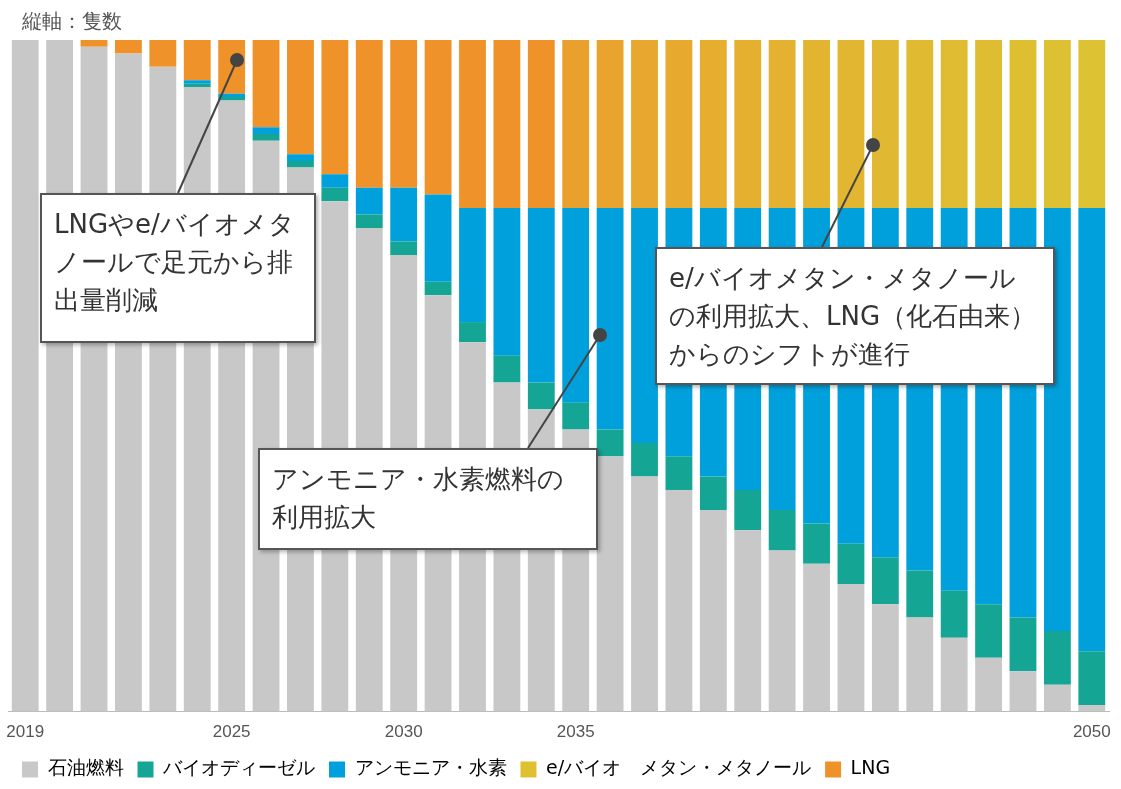 The image size is (1121, 789). What do you see at coordinates (575, 732) in the screenshot?
I see `x-tick-label: 2035` at bounding box center [575, 732].